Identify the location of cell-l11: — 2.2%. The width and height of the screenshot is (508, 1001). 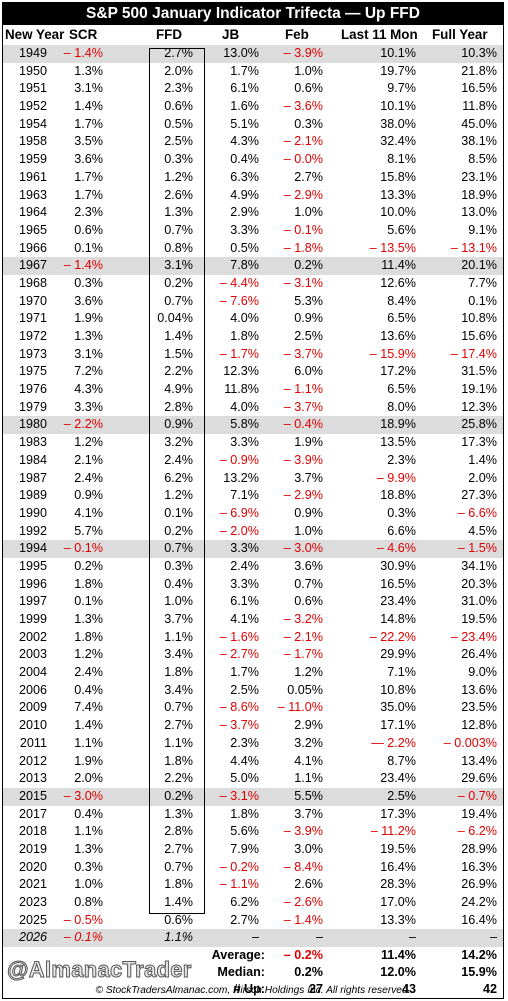
(393, 742).